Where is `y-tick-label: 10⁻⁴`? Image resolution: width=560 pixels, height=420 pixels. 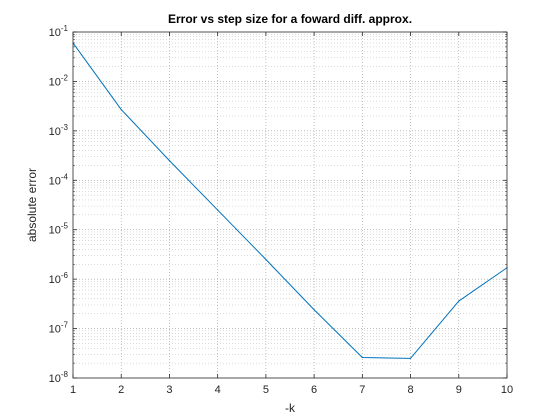
y-tick-label: 10⁻⁴ is located at coordinates (59, 179).